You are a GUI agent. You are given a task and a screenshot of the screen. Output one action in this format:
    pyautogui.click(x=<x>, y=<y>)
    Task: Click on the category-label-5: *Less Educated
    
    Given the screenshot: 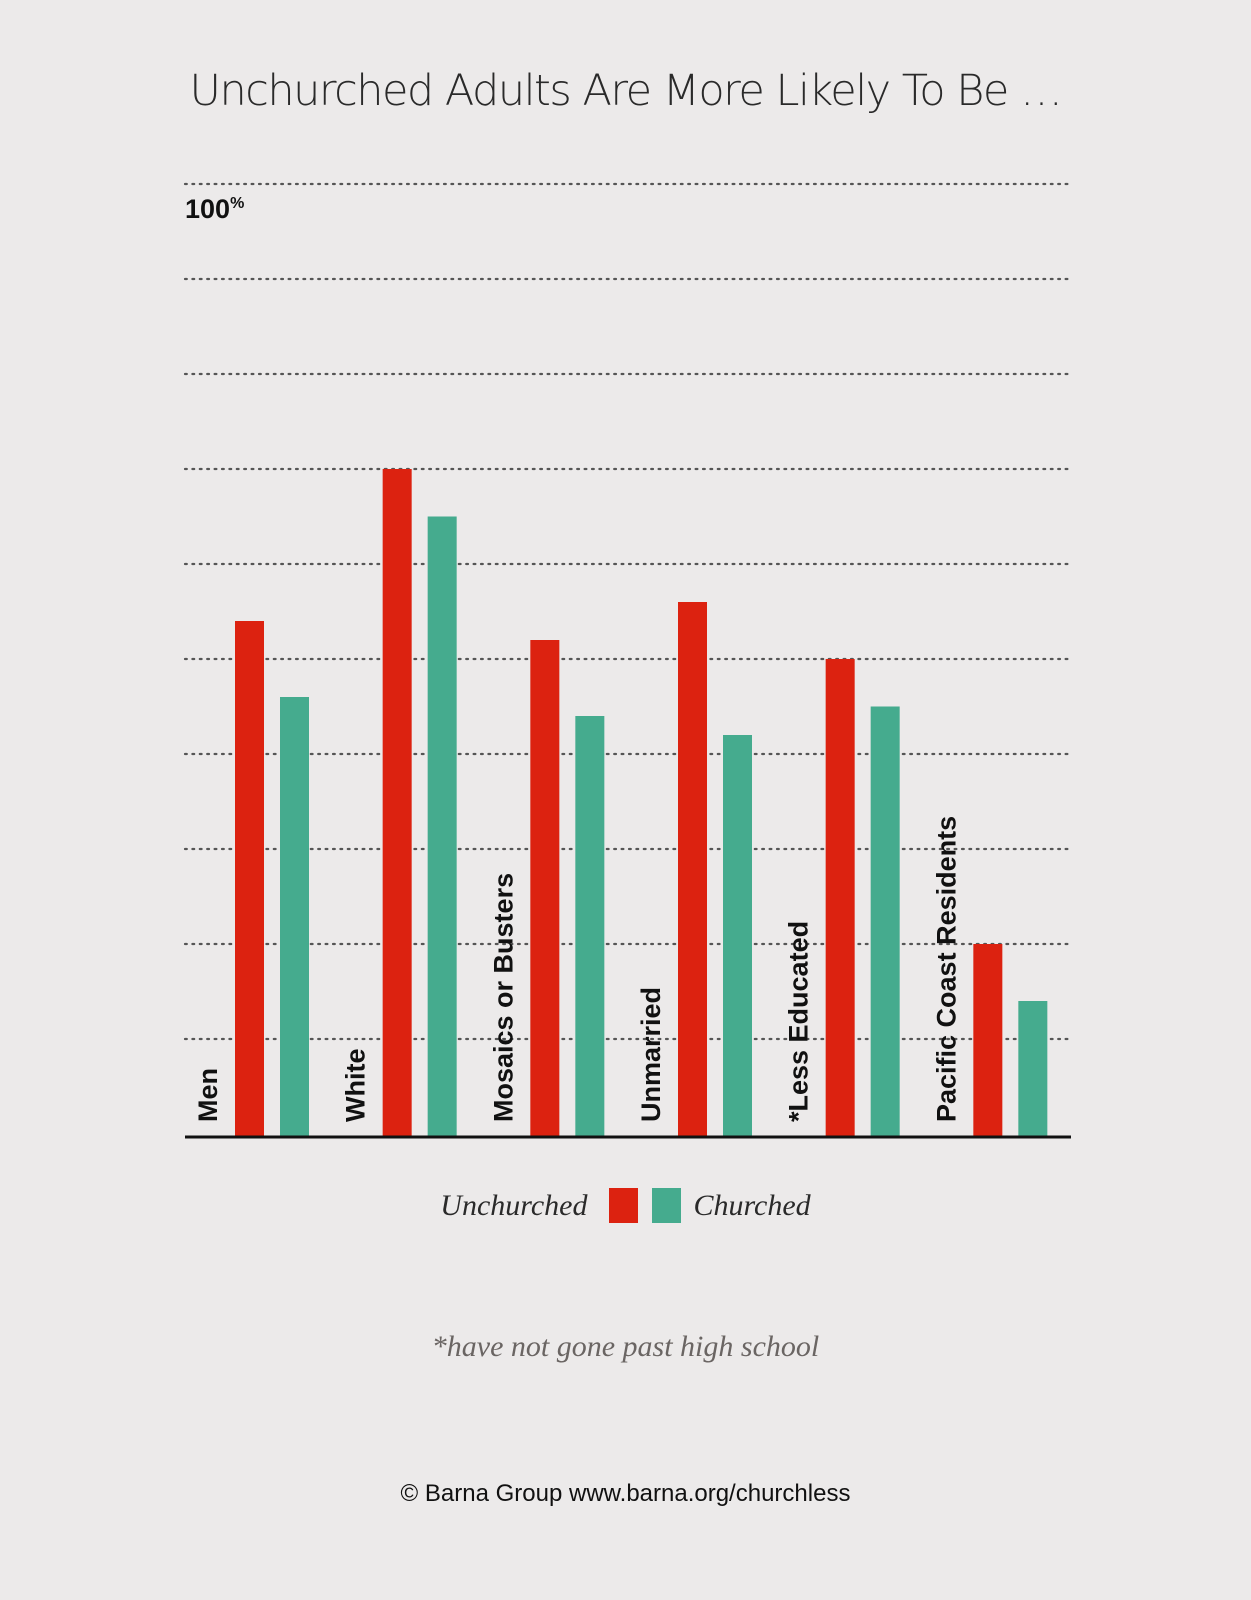 What is the action you would take?
    pyautogui.click(x=799, y=1021)
    